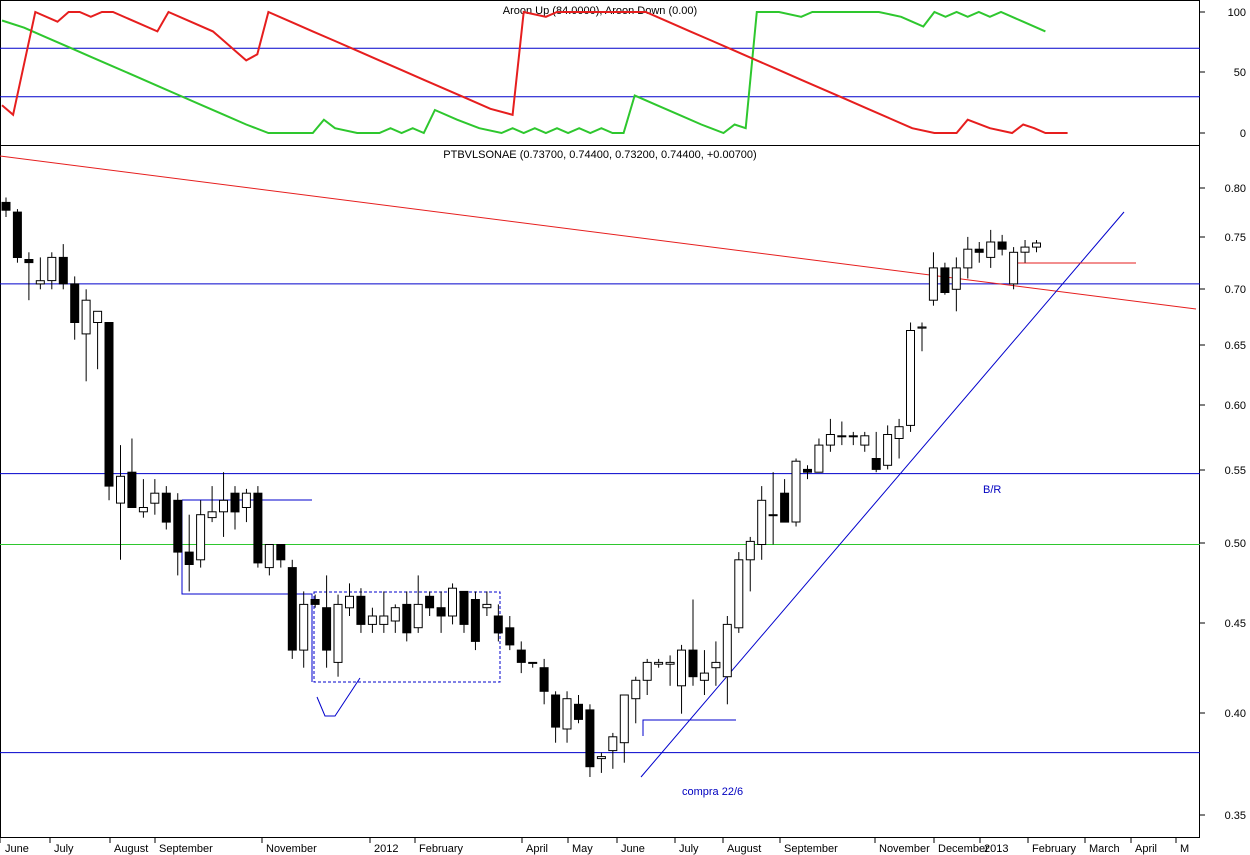 The width and height of the screenshot is (1250, 855). What do you see at coordinates (1235, 544) in the screenshot?
I see `price-ytick: 0.50` at bounding box center [1235, 544].